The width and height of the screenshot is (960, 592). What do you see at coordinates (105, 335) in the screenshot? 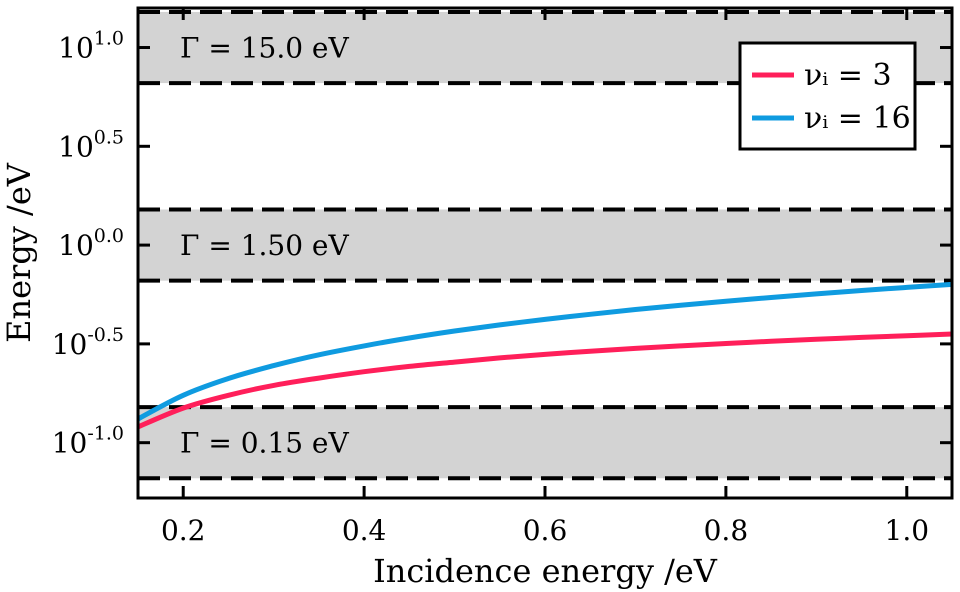
I see `y-tick-label-exponent: -0.5` at bounding box center [105, 335].